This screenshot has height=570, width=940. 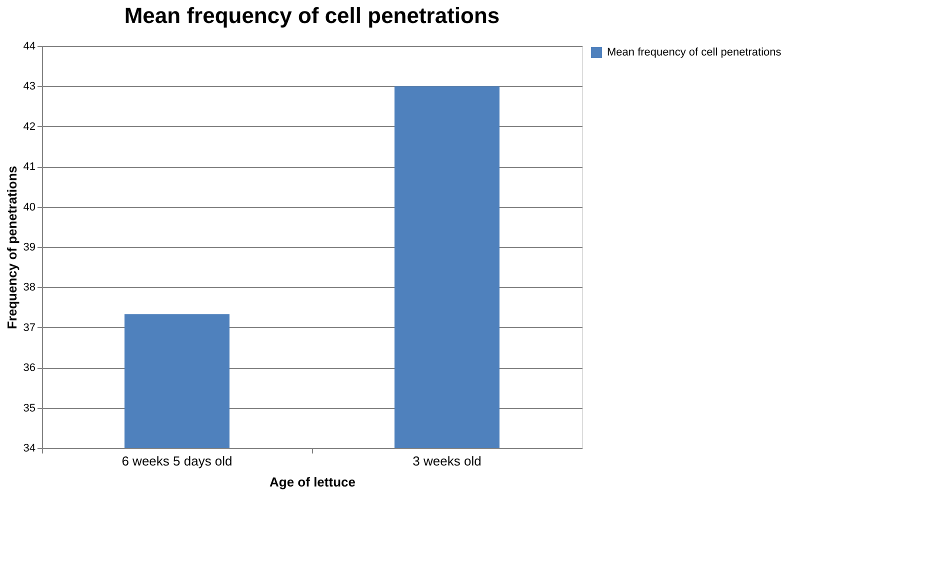 What do you see at coordinates (177, 461) in the screenshot?
I see `x-tick-label: 6 weeks 5 days old` at bounding box center [177, 461].